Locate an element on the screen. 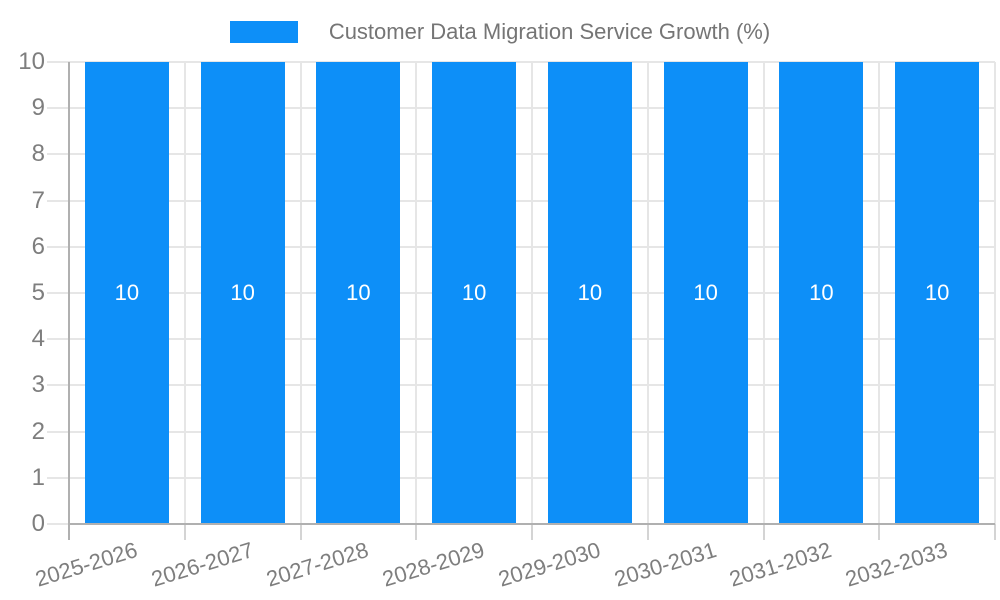  bar-2027-2028: 10 is located at coordinates (358, 293).